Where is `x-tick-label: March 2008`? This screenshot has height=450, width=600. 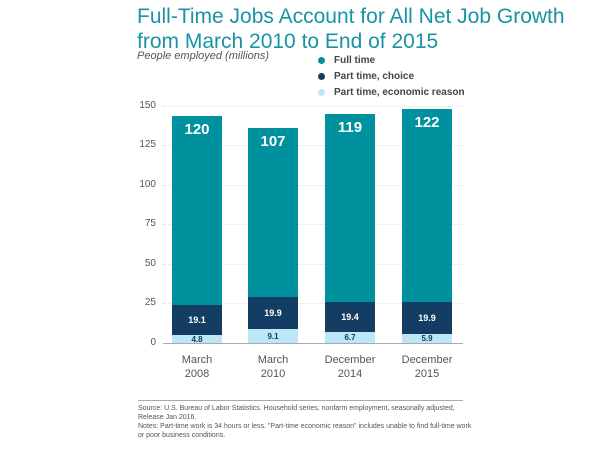 x-tick-label: March 2008 is located at coordinates (197, 367).